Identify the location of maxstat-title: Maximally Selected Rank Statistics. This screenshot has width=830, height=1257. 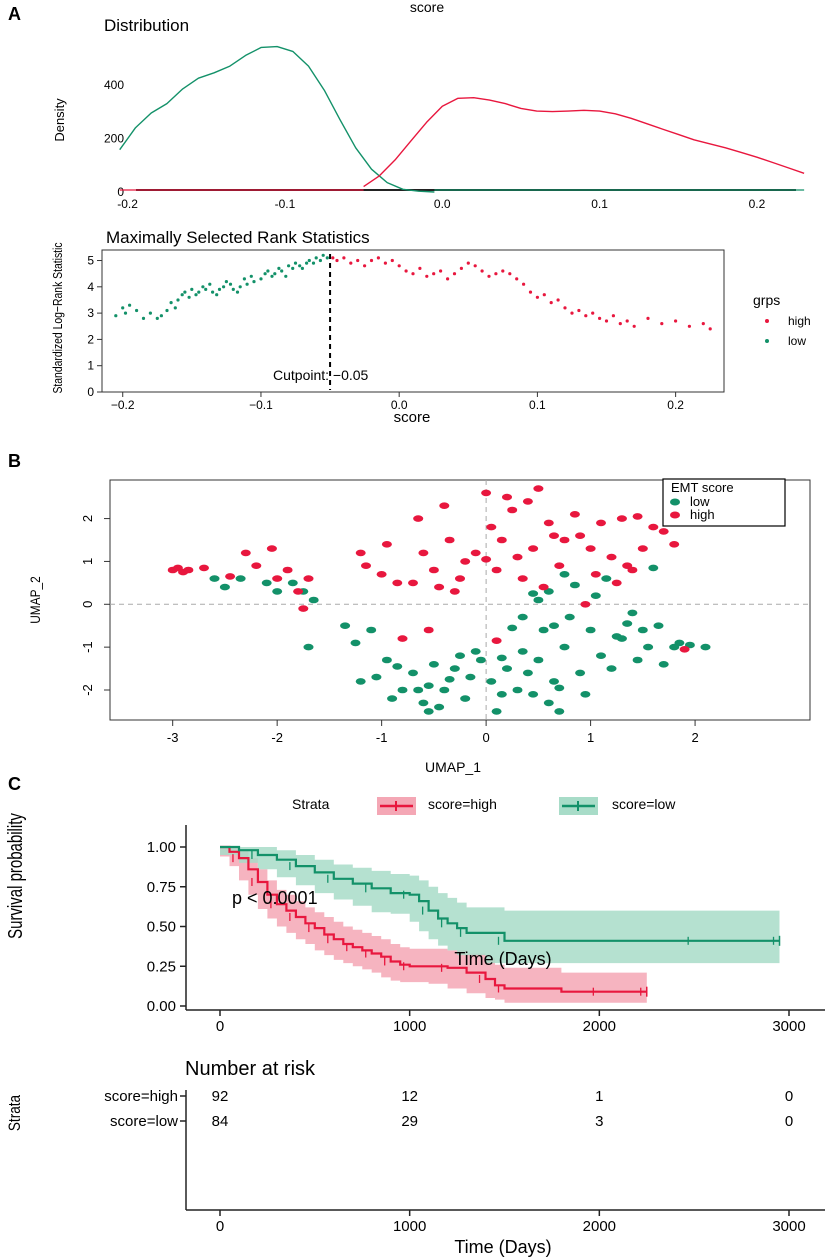
(238, 237).